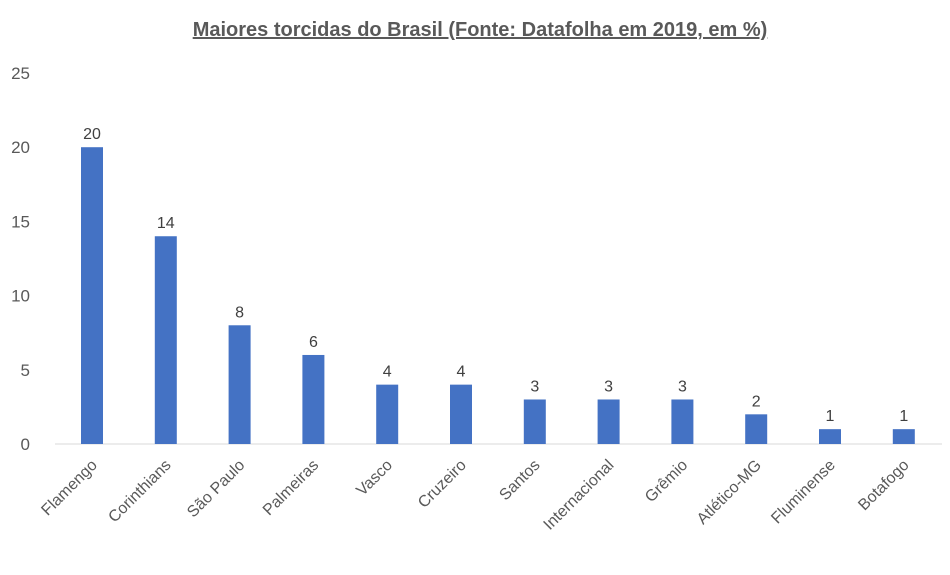 The width and height of the screenshot is (950, 575). What do you see at coordinates (442, 484) in the screenshot?
I see `x-tick-label: Cruzeiro` at bounding box center [442, 484].